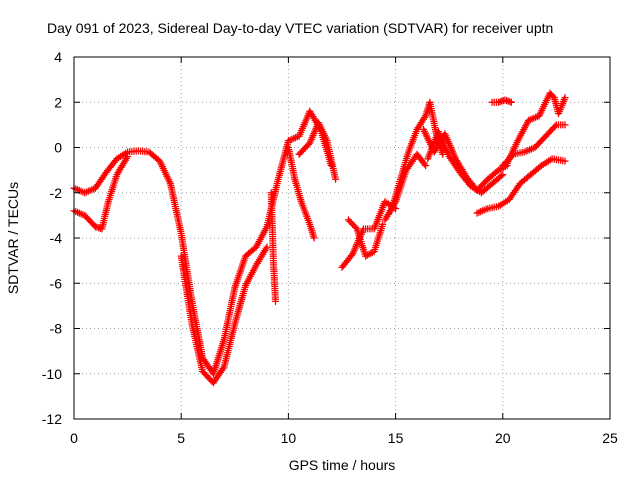  What do you see at coordinates (503, 438) in the screenshot?
I see `x-tick-label: 20` at bounding box center [503, 438].